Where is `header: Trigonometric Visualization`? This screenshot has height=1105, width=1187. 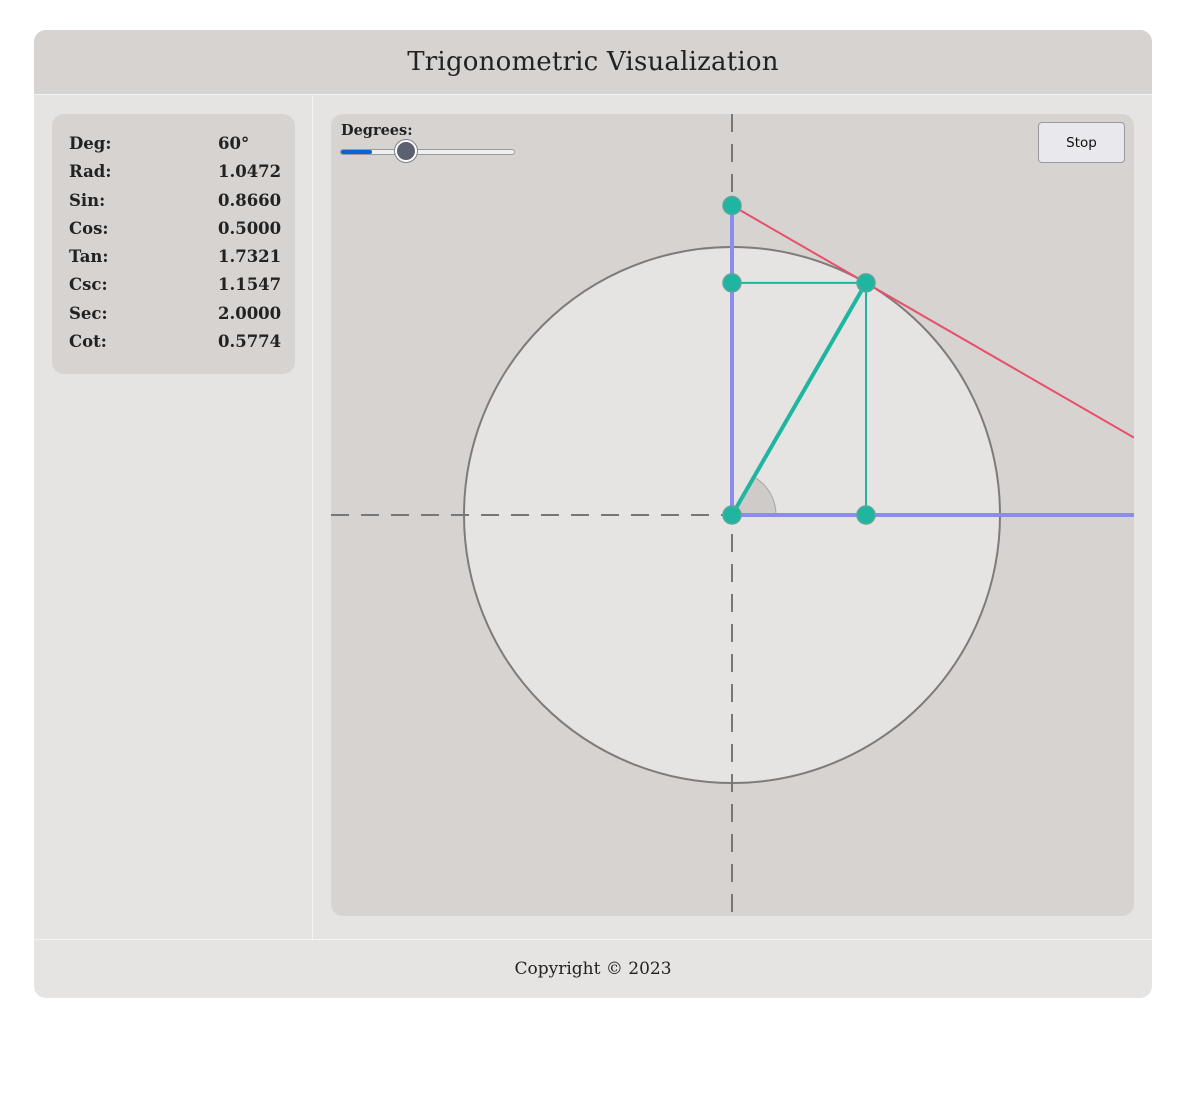
header: Trigonometric Visualization is located at coordinates (593, 62).